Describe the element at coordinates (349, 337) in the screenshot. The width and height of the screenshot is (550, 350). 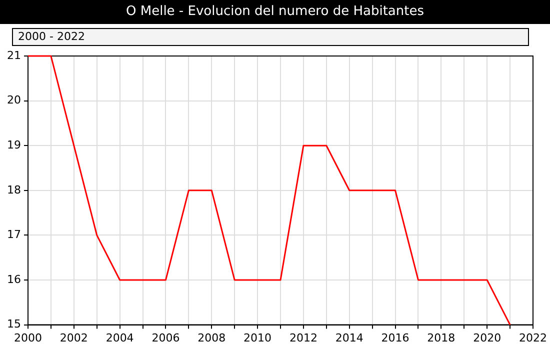
I see `x-tick-label: 2014` at that location.